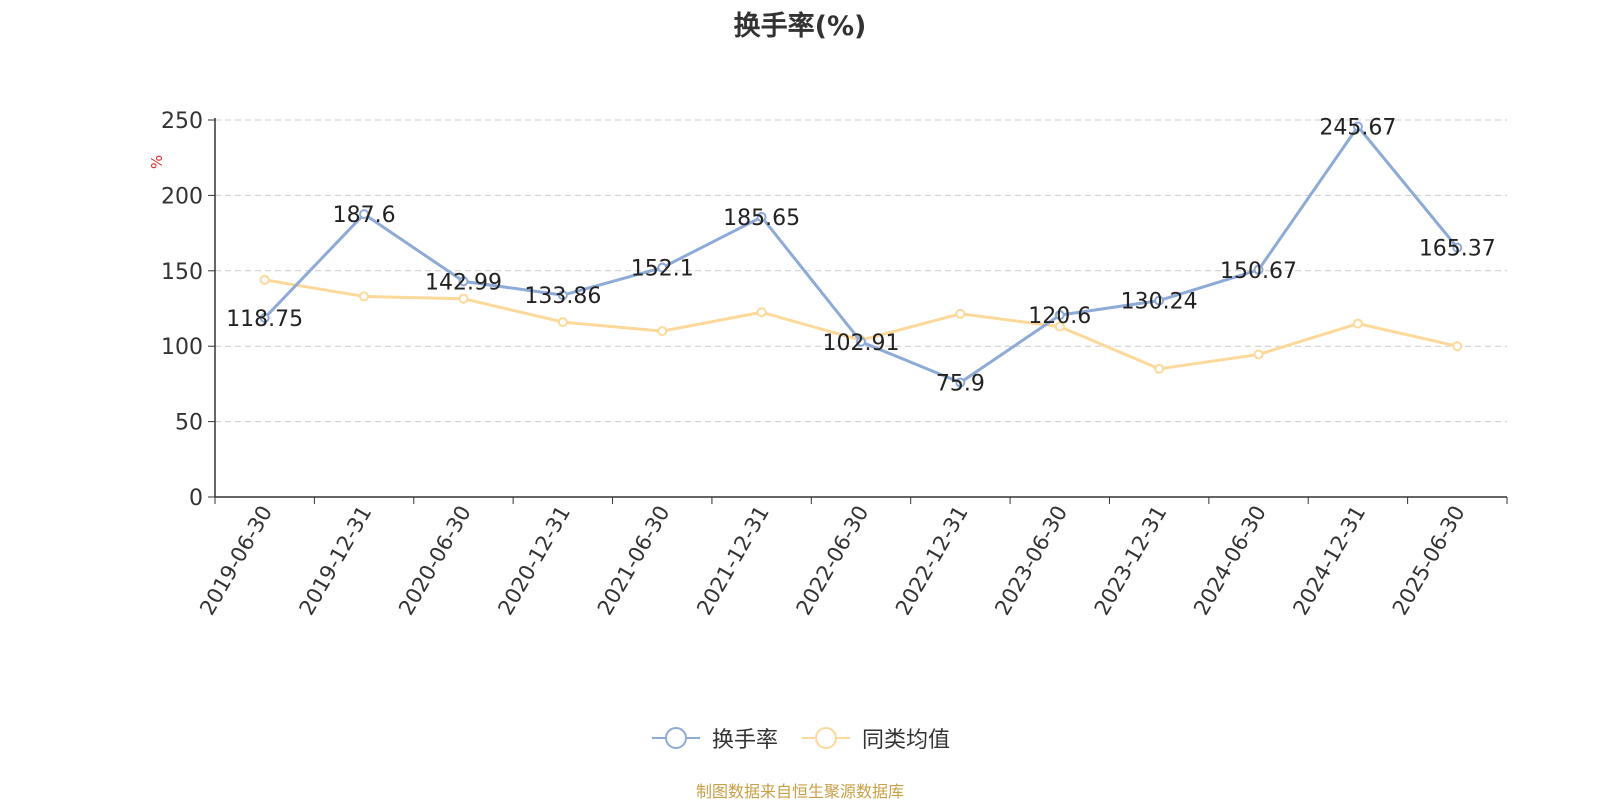  What do you see at coordinates (906, 740) in the screenshot?
I see `legend-label-peer-average: 同类均值` at bounding box center [906, 740].